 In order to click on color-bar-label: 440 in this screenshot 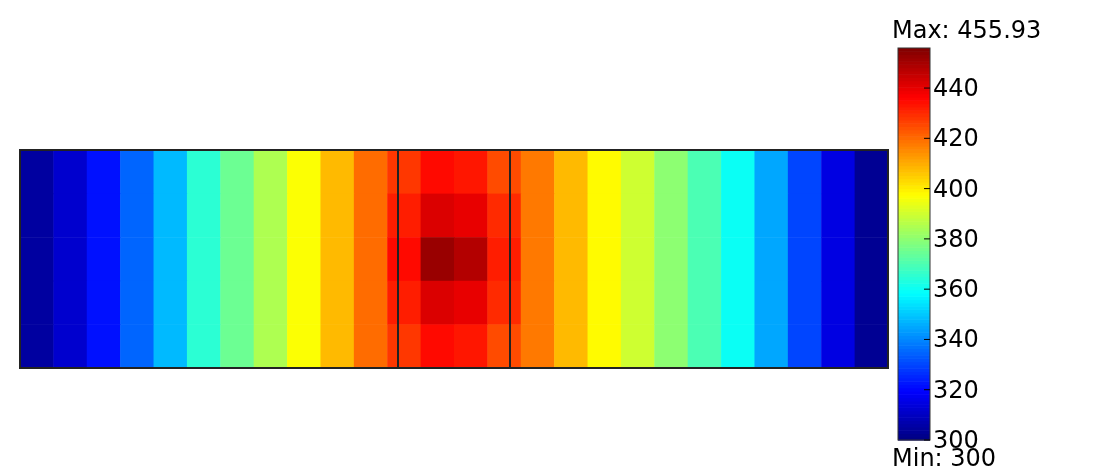, I will do `click(956, 88)`.